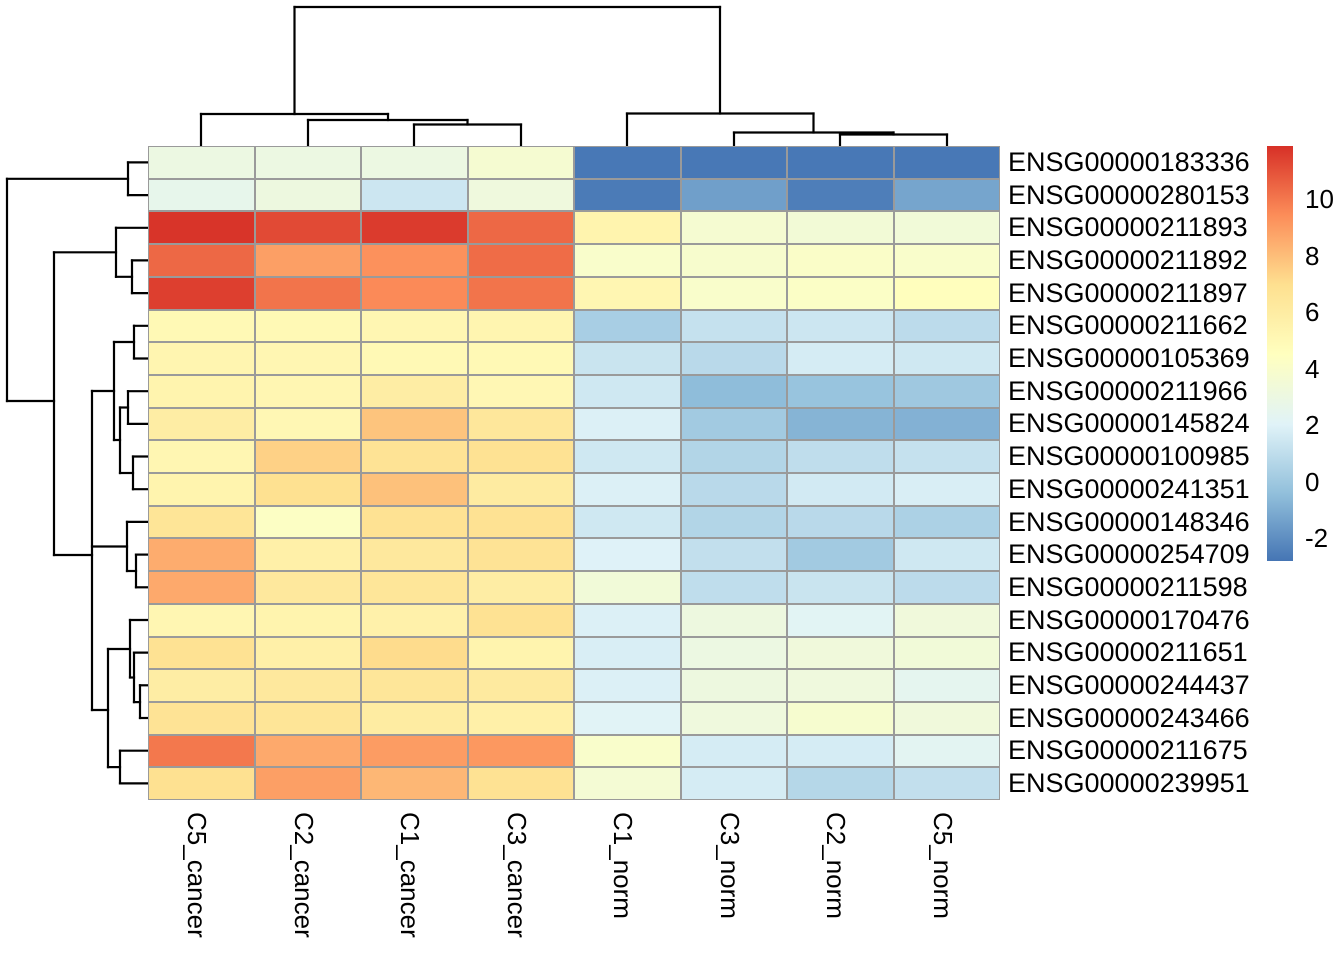 This screenshot has width=1344, height=960. What do you see at coordinates (730, 865) in the screenshot?
I see `col-label: C3_norm` at bounding box center [730, 865].